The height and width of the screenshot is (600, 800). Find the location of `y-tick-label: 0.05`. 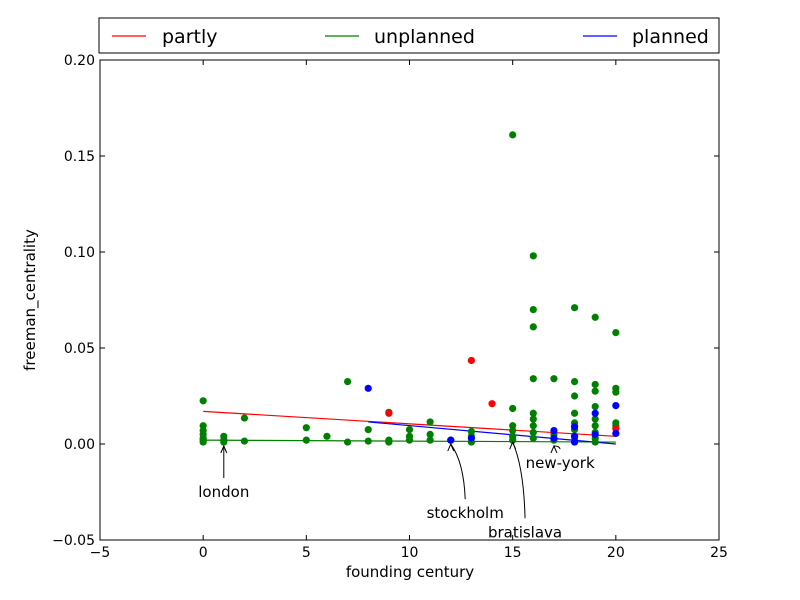

y-tick-label: 0.05 is located at coordinates (79, 349).